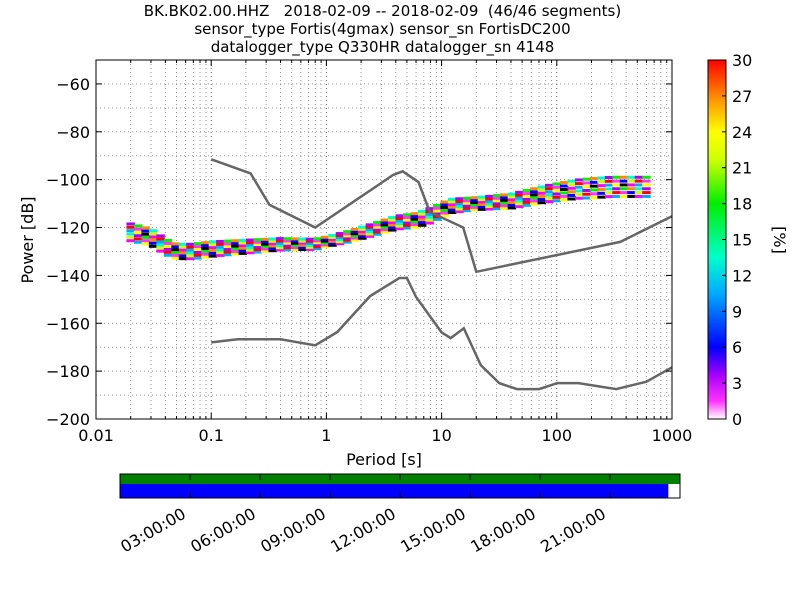 Image resolution: width=800 pixels, height=600 pixels. I want to click on time-tick-label: 12:00:00, so click(363, 530).